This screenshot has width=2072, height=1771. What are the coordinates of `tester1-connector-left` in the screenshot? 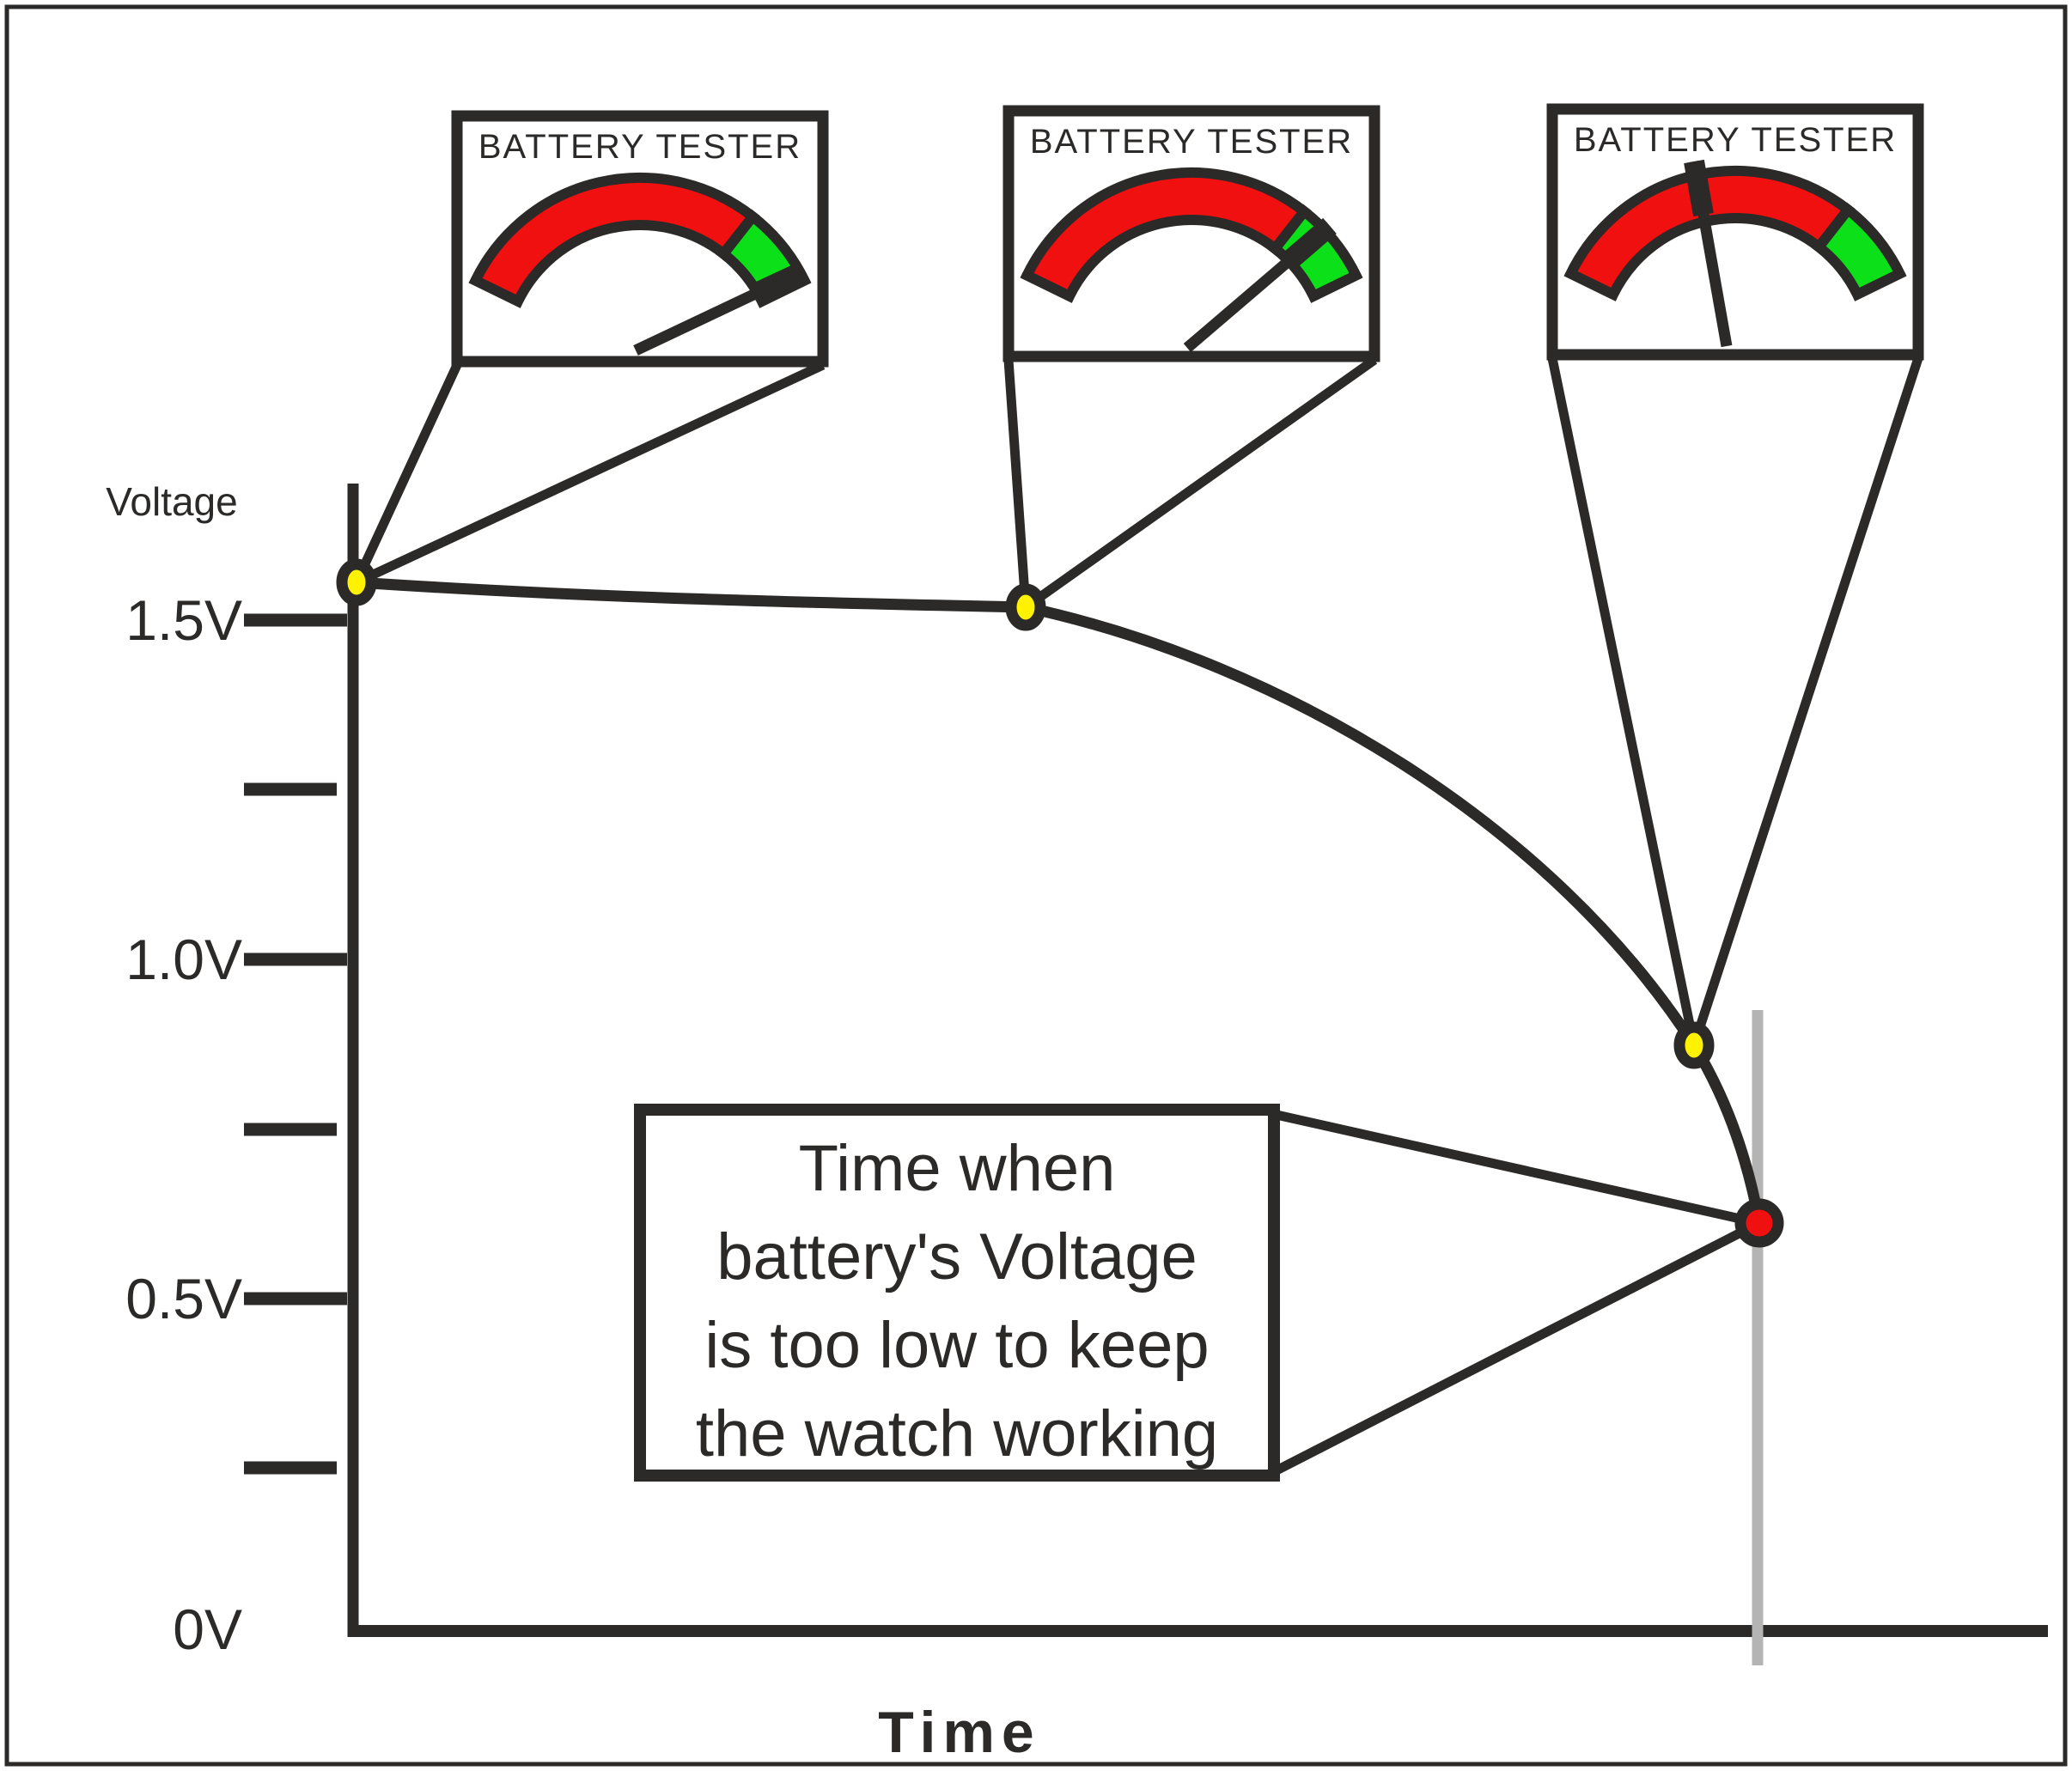 It's located at (406, 473).